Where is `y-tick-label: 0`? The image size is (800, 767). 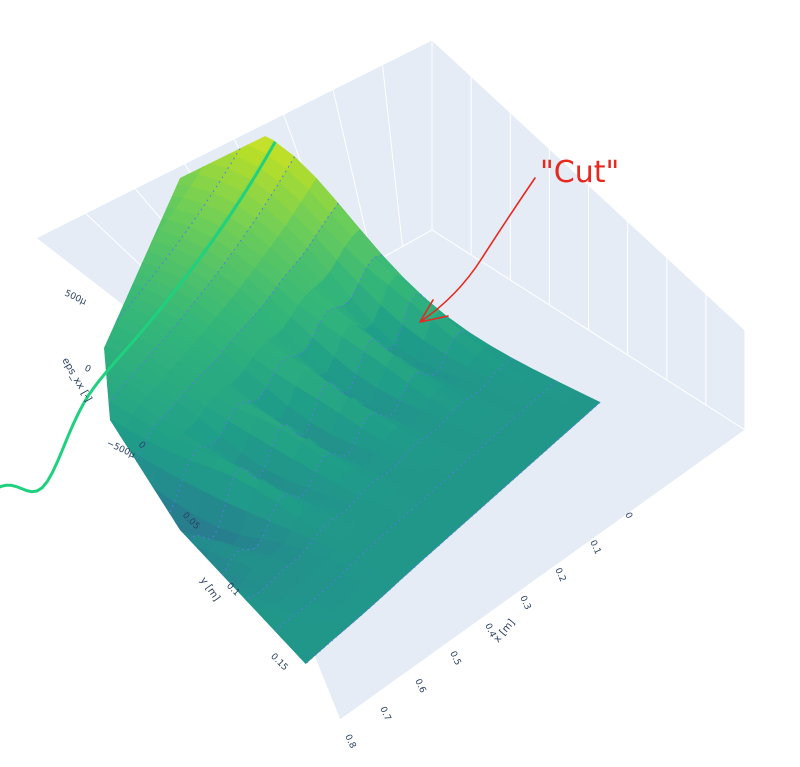 y-tick-label: 0 is located at coordinates (141, 445).